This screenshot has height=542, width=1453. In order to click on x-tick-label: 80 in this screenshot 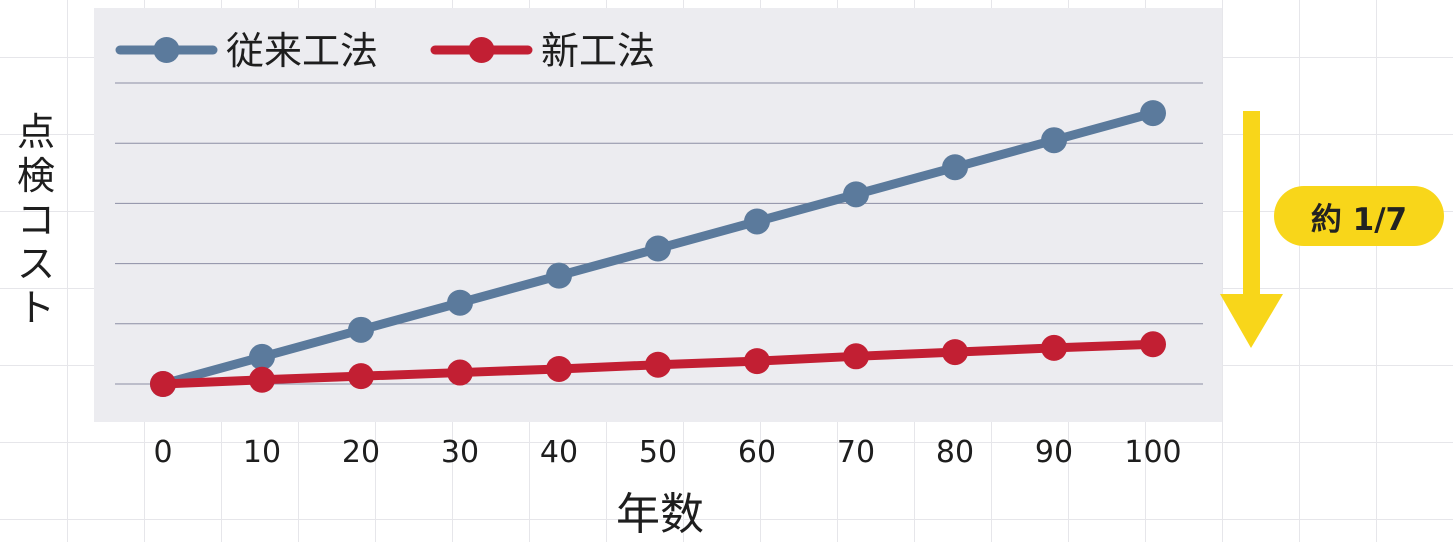, I will do `click(955, 452)`.